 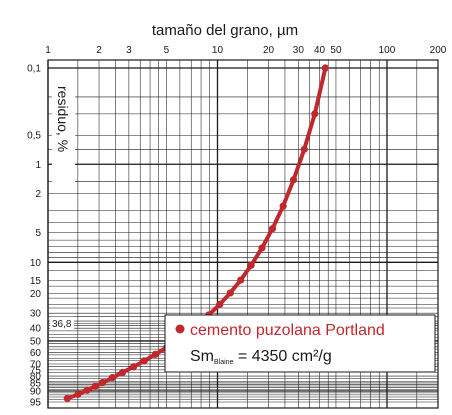 What do you see at coordinates (36, 314) in the screenshot?
I see `y-tick-label: 30` at bounding box center [36, 314].